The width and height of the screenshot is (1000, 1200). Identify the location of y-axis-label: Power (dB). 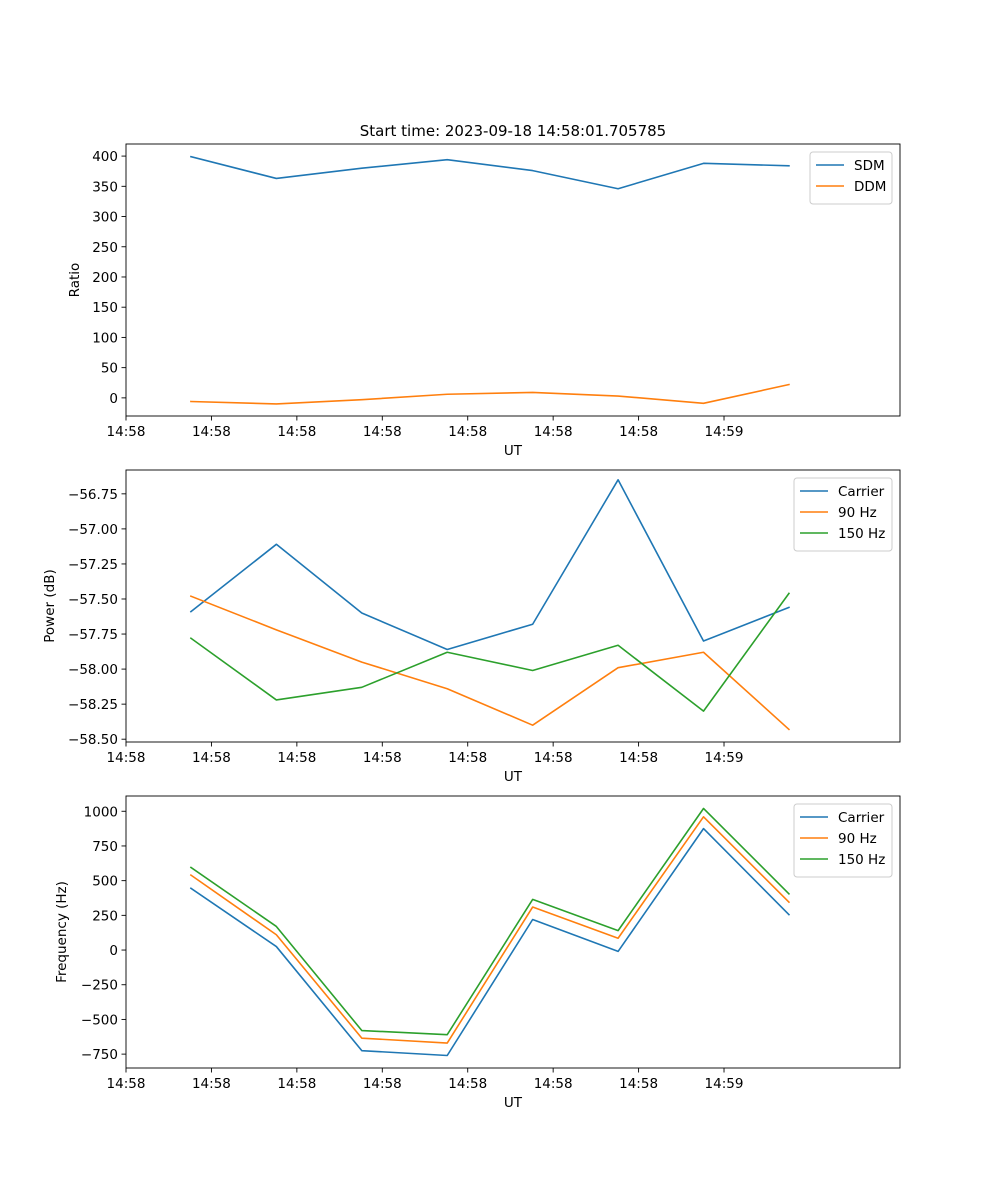
(50, 605).